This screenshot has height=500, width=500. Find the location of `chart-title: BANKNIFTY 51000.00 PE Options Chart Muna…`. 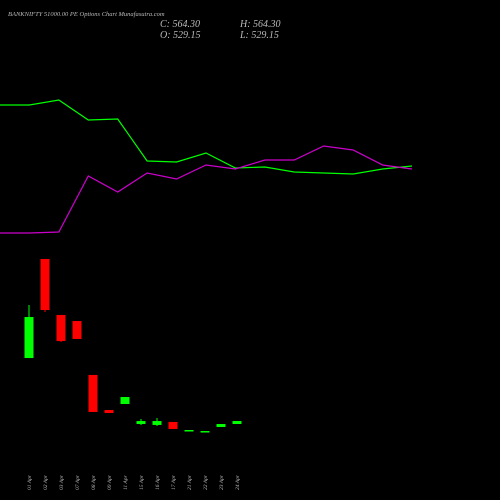

chart-title: BANKNIFTY 51000.00 PE Options Chart Muna… is located at coordinates (86, 14).